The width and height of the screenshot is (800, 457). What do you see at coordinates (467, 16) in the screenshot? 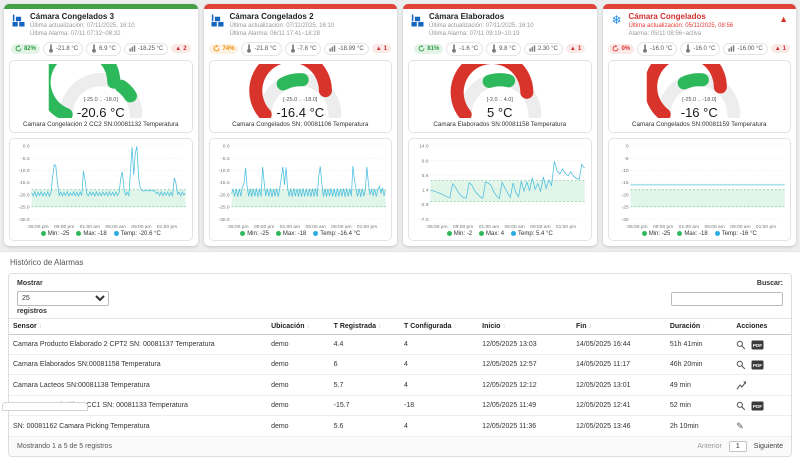
I see `card-title: Cámara Elaborados` at bounding box center [467, 16].